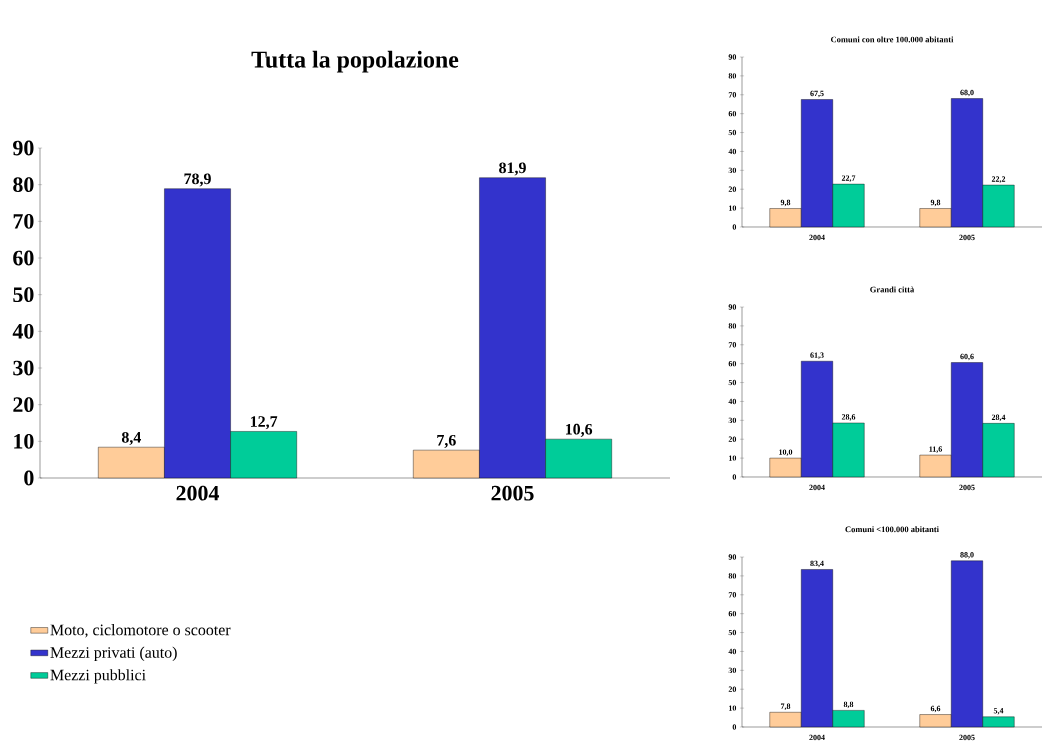  What do you see at coordinates (23, 185) in the screenshot?
I see `y-tick-label: 80` at bounding box center [23, 185].